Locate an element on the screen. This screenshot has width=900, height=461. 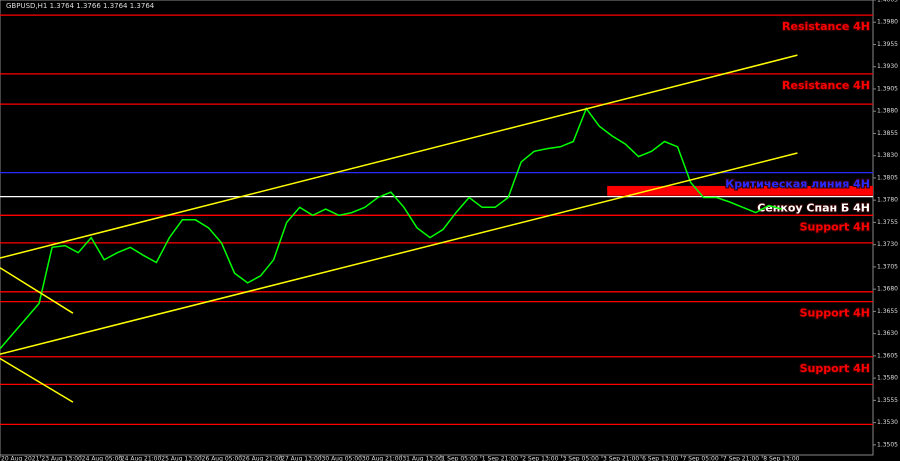
level-label: Сенкоу Спан Б 4H is located at coordinates (813, 208).